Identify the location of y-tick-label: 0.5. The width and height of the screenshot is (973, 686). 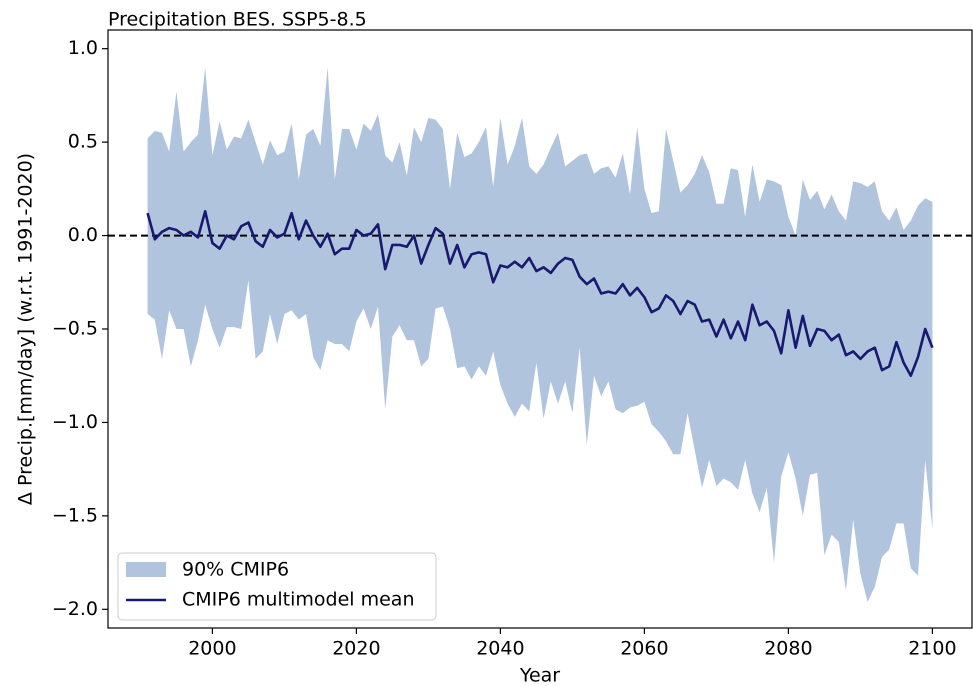
(83, 142).